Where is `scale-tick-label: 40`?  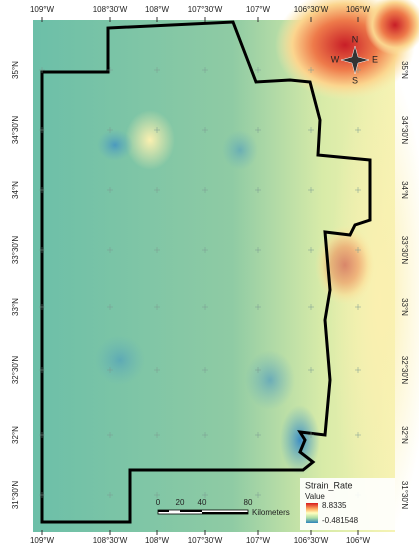 scale-tick-label: 40 is located at coordinates (202, 502).